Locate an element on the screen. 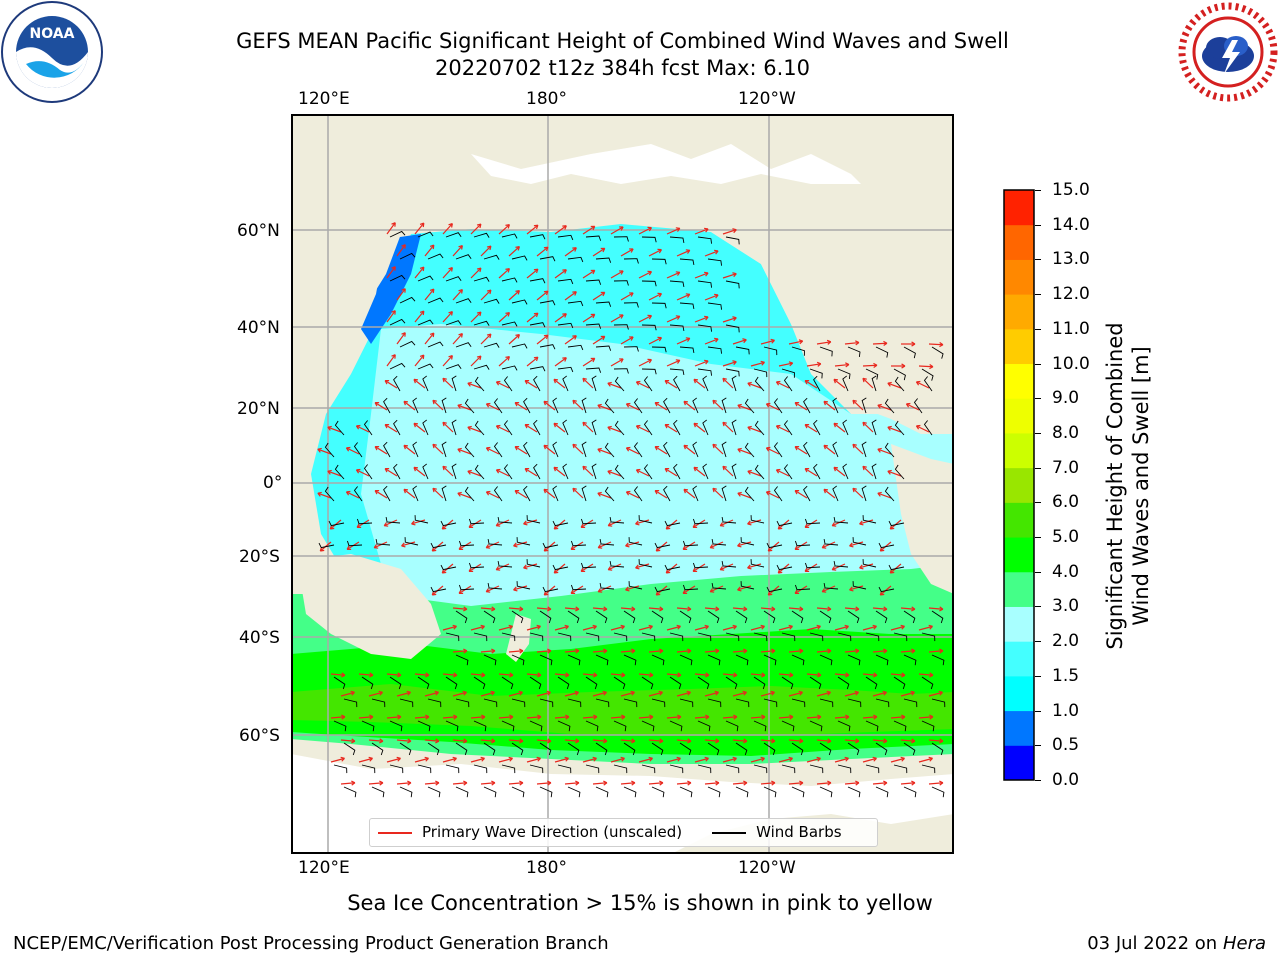  colorbar-segment is located at coordinates (1019, 624).